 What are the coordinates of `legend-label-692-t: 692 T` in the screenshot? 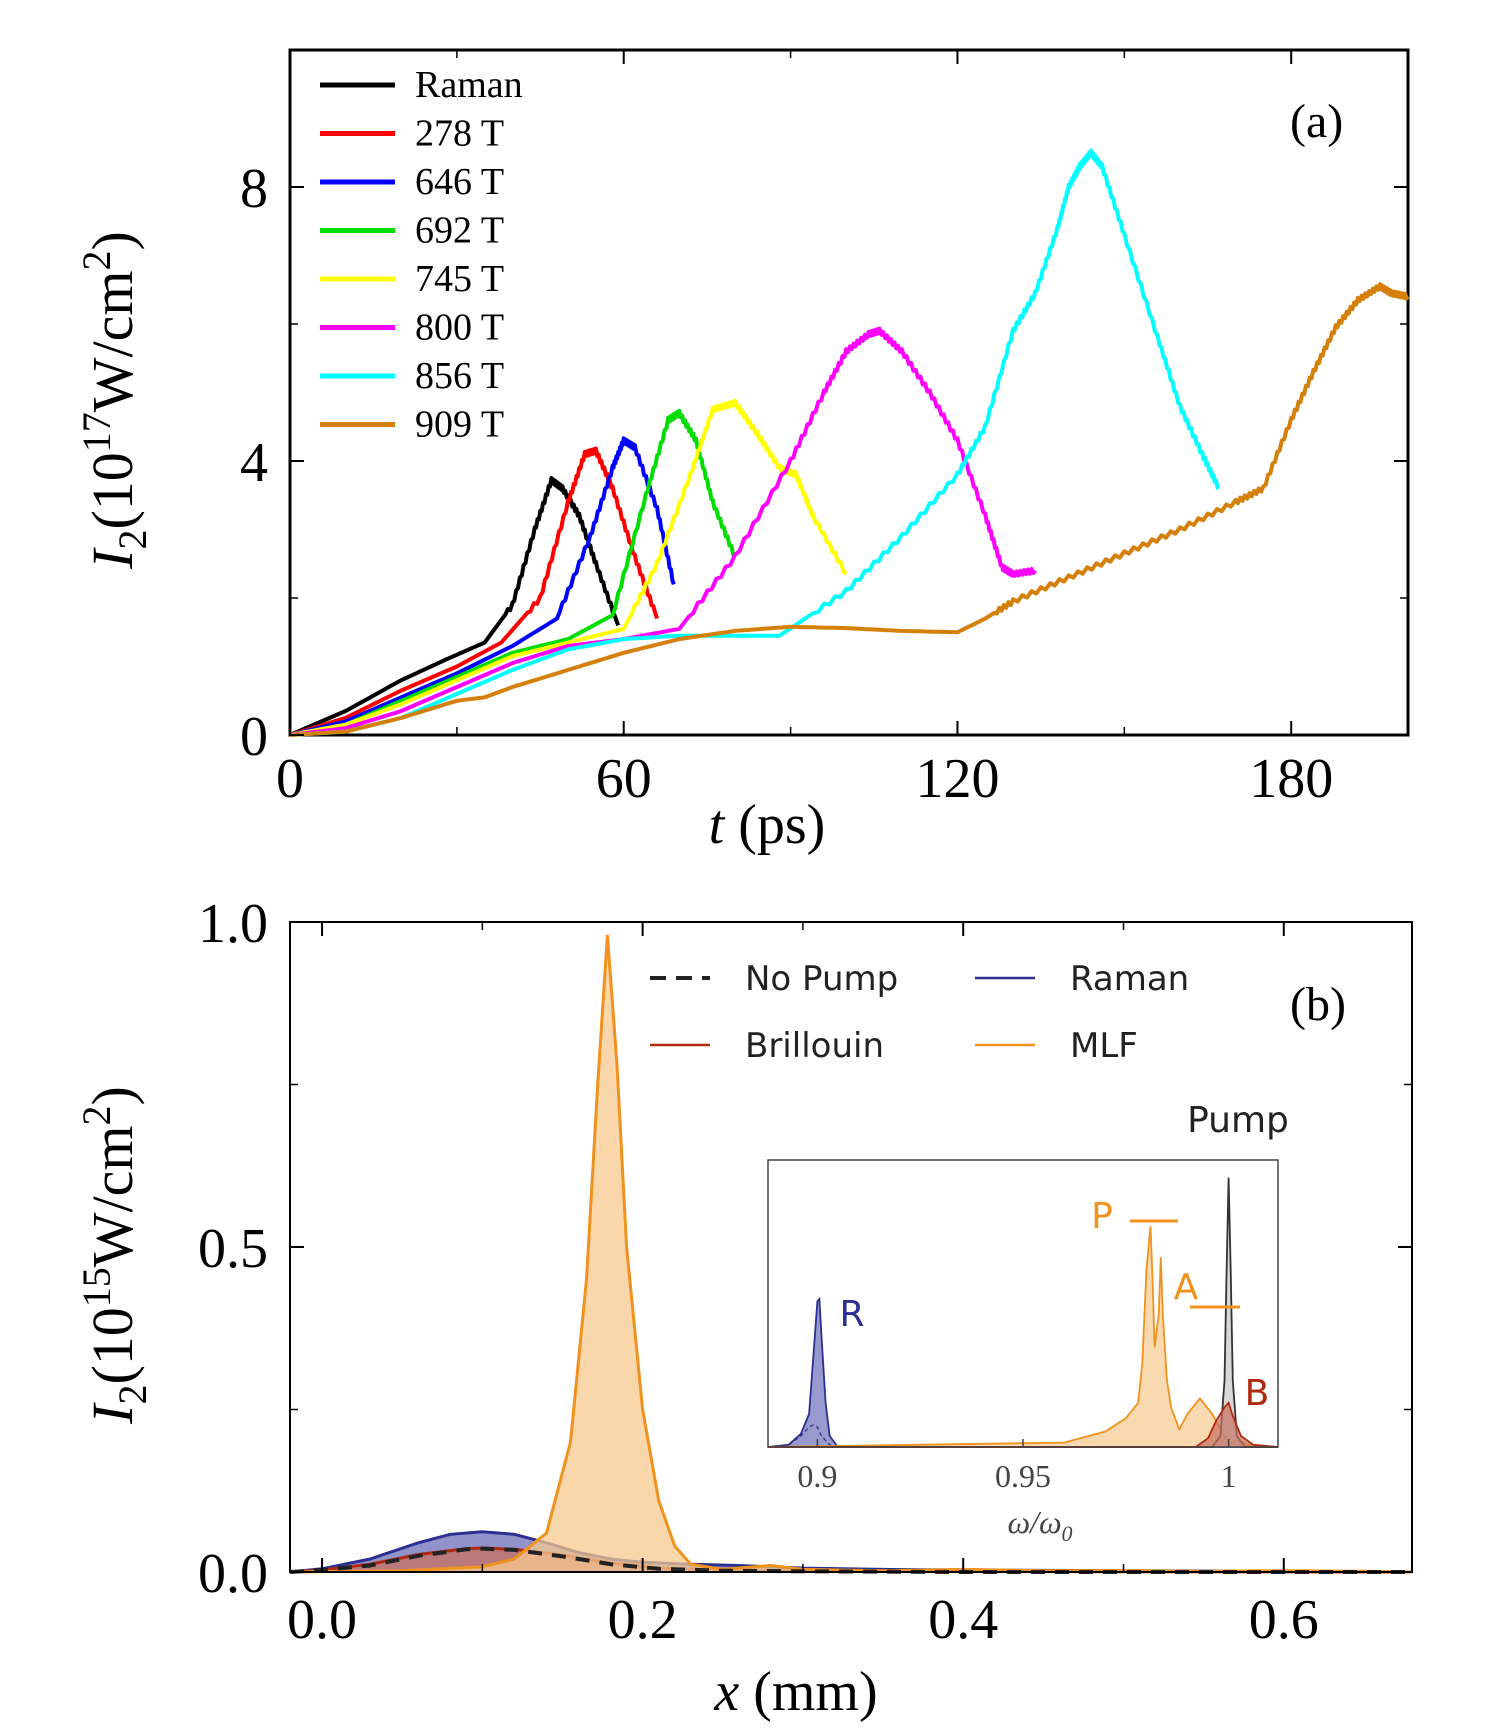 It's located at (459, 231).